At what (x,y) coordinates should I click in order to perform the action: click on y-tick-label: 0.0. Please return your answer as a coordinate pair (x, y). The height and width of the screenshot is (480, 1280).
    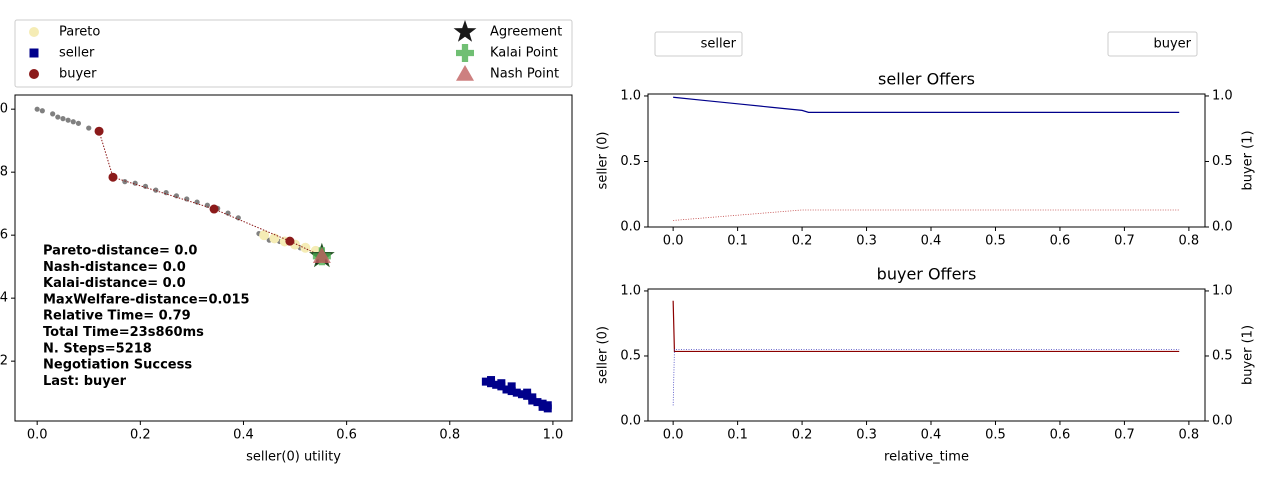
    Looking at the image, I should click on (630, 227).